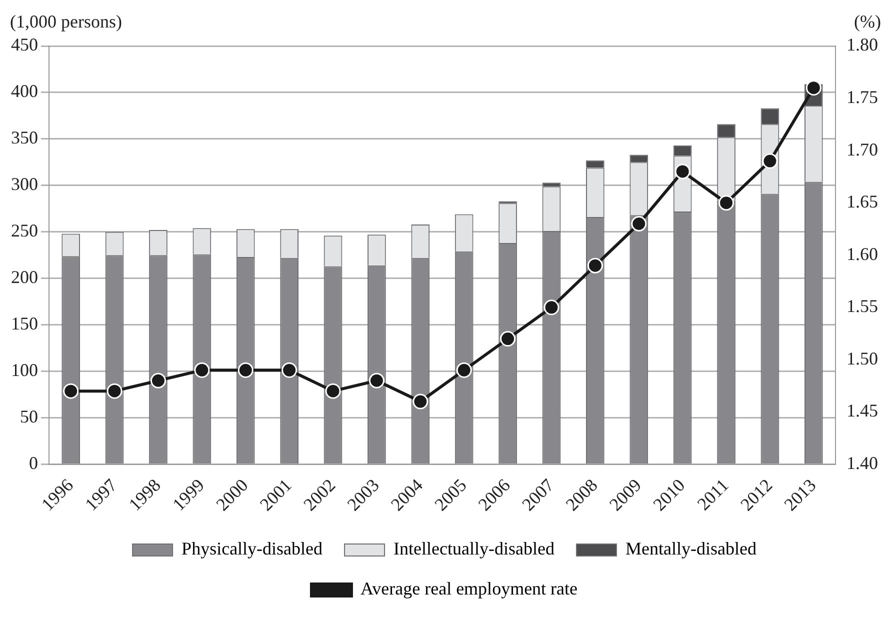 The image size is (893, 625). Describe the element at coordinates (862, 97) in the screenshot. I see `y2-tick-label: 1.75` at that location.